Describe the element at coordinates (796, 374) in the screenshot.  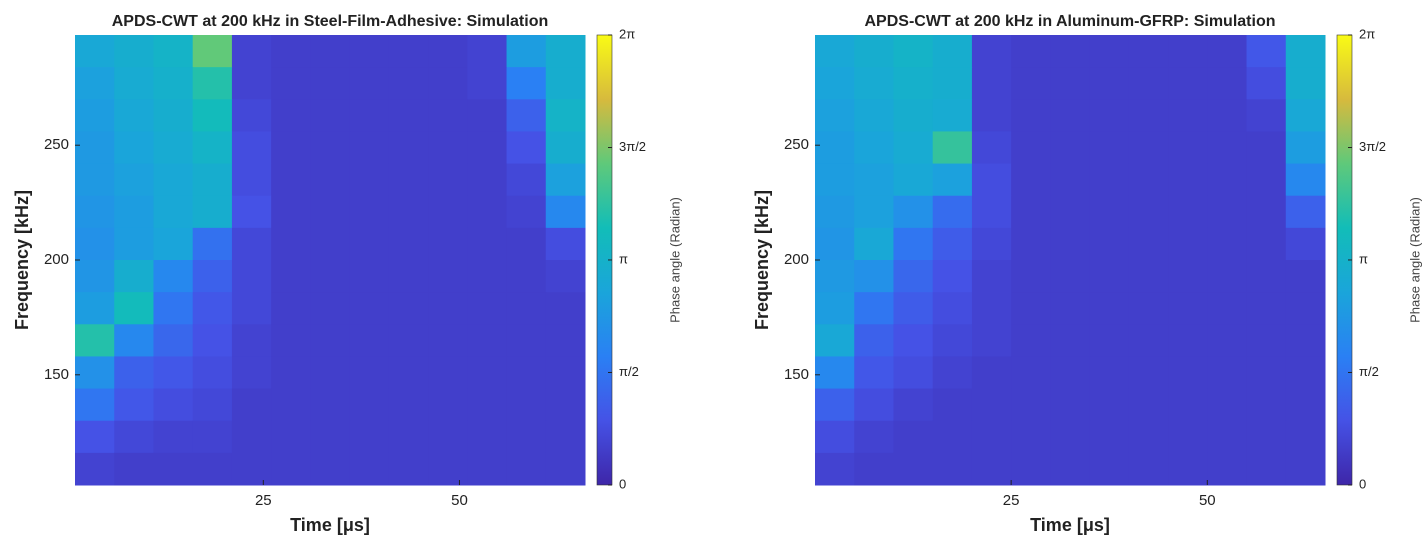
I see `y-tick-label: 150` at that location.